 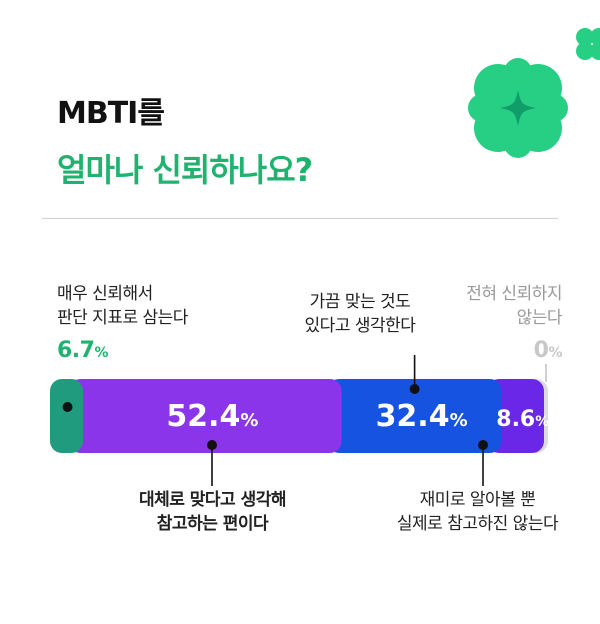 What do you see at coordinates (203, 416) in the screenshot?
I see `data-label-value-1: 52.4` at bounding box center [203, 416].